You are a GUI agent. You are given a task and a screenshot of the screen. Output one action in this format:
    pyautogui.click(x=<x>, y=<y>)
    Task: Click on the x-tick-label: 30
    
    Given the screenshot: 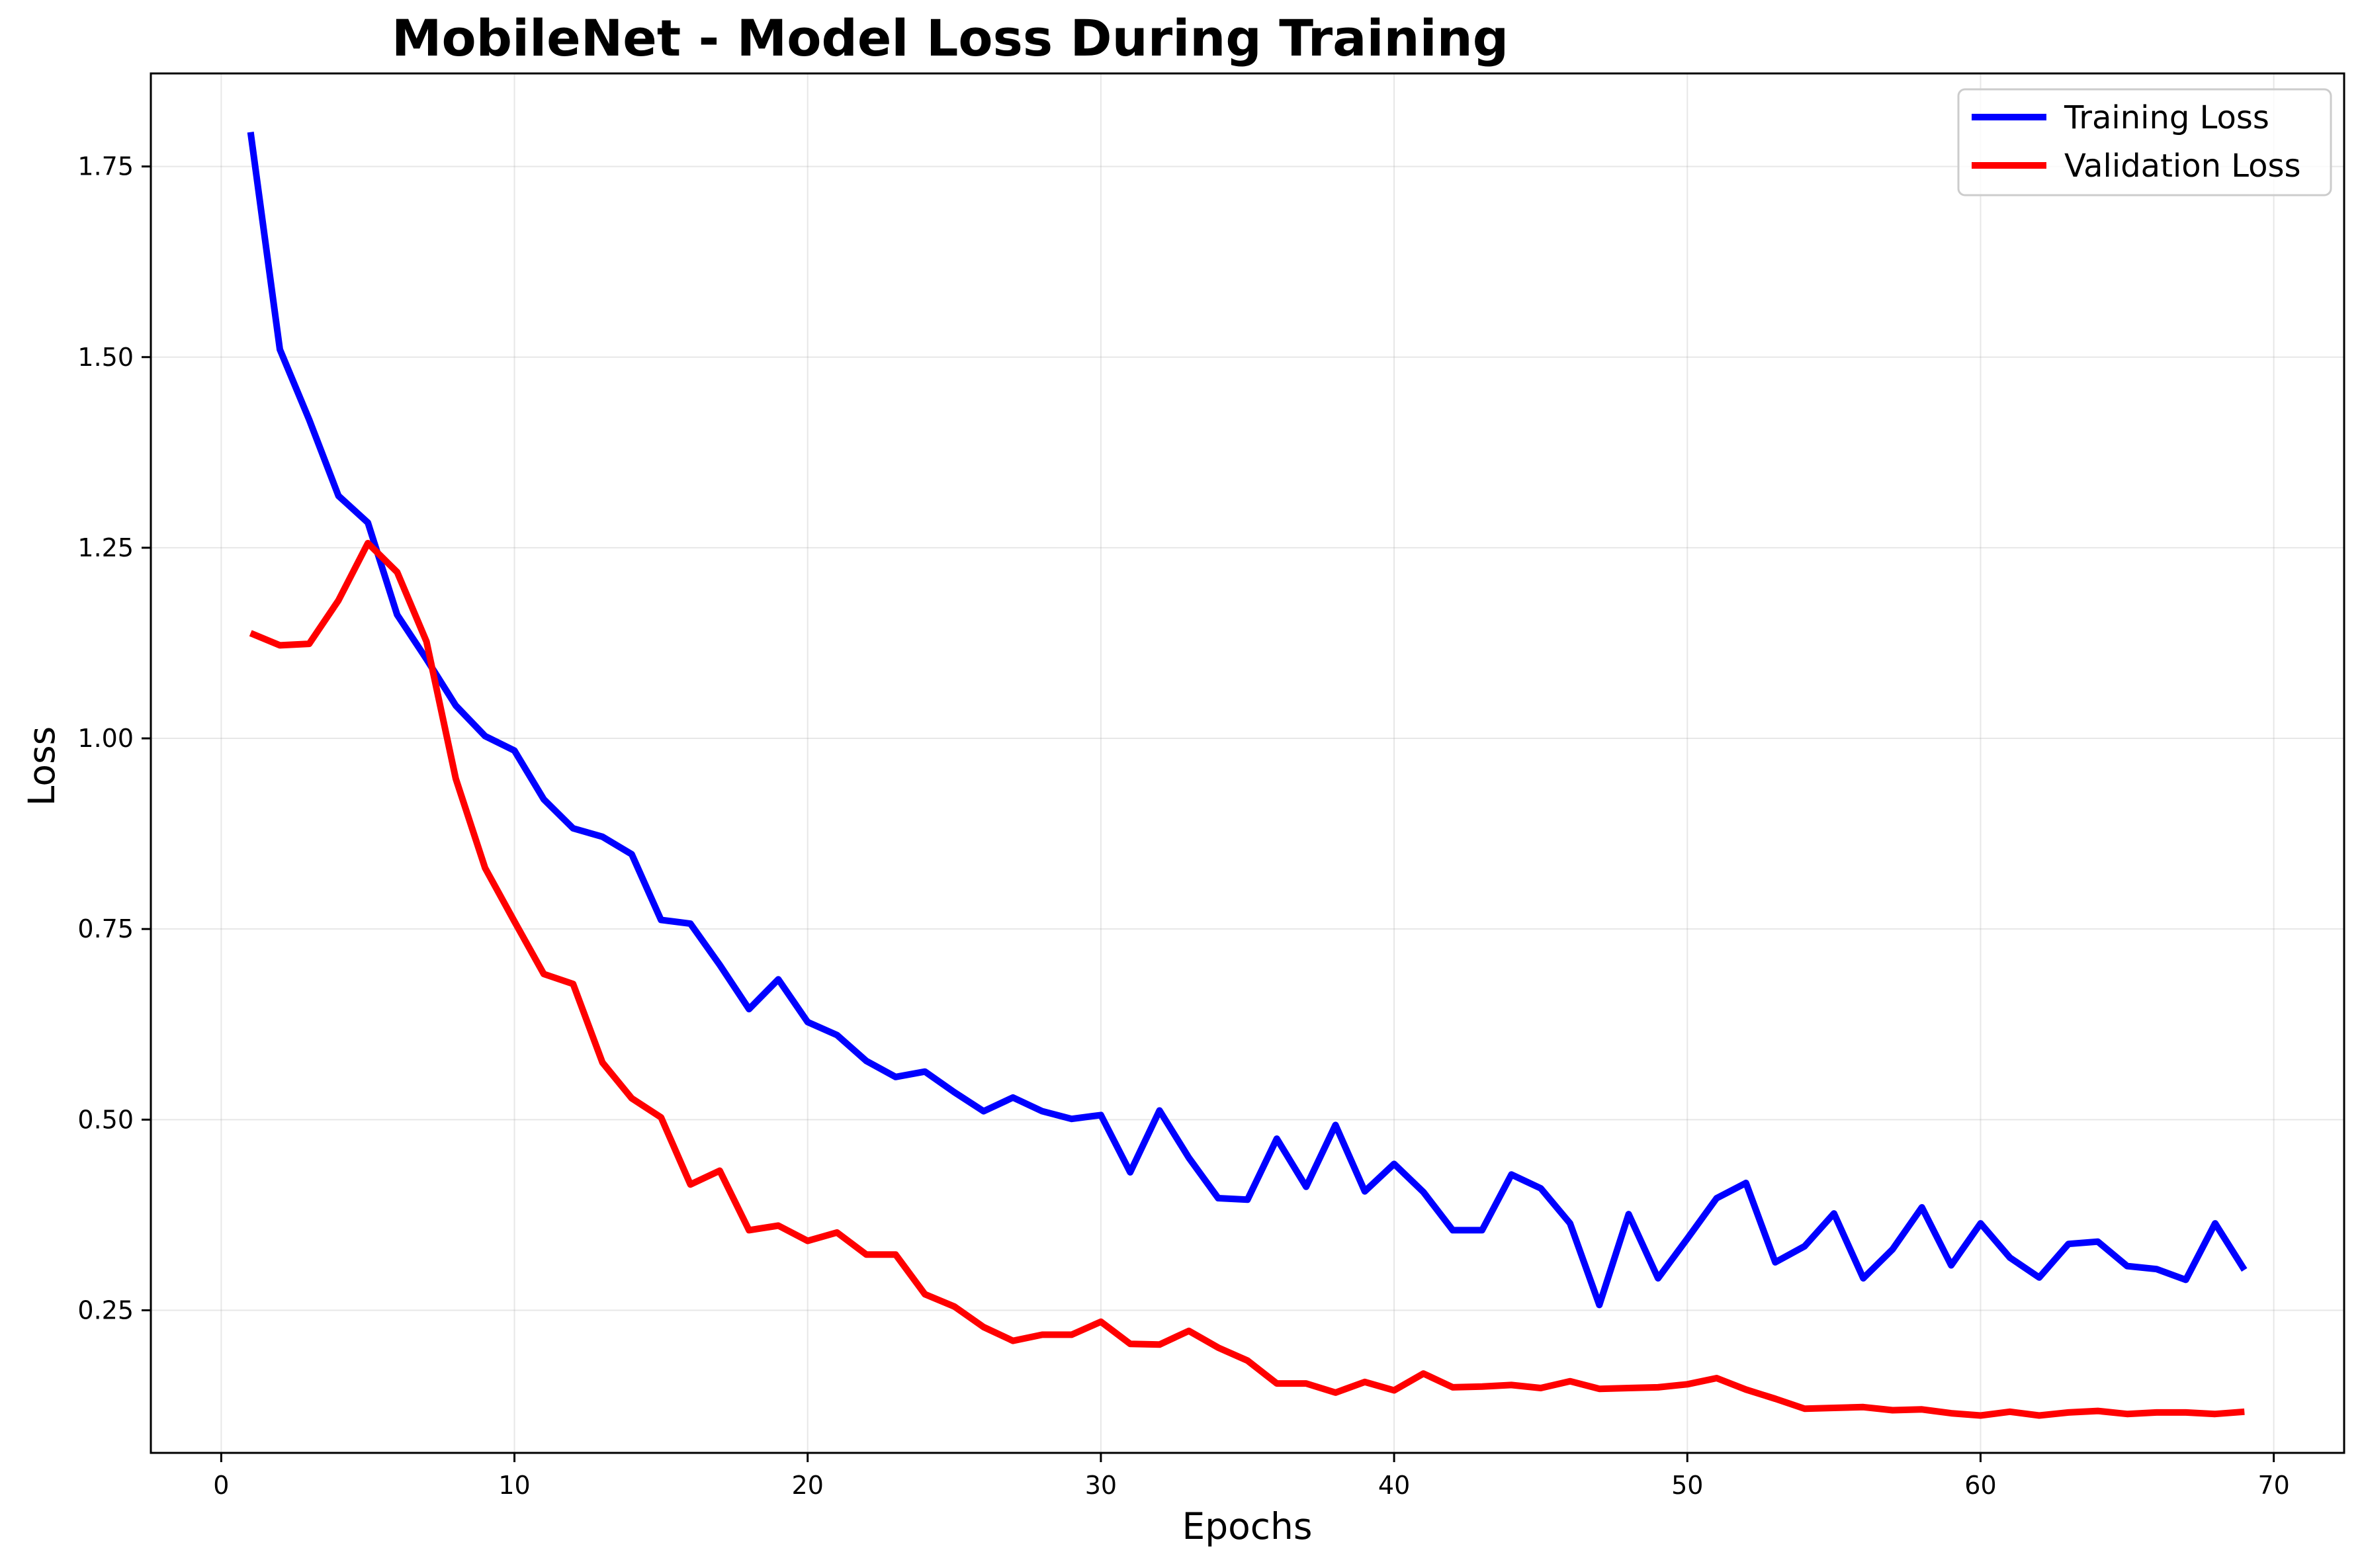 What is the action you would take?
    pyautogui.click(x=1101, y=1485)
    